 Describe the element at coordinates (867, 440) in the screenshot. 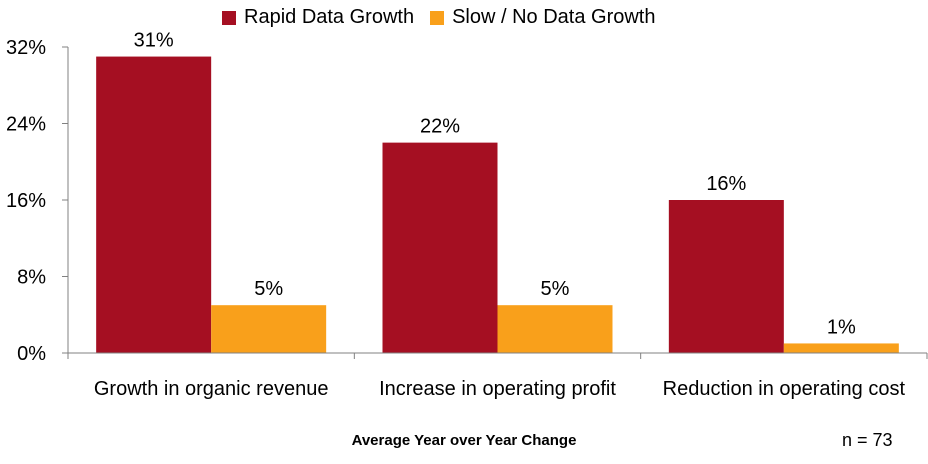

I see `sample-size-note: n = 73` at that location.